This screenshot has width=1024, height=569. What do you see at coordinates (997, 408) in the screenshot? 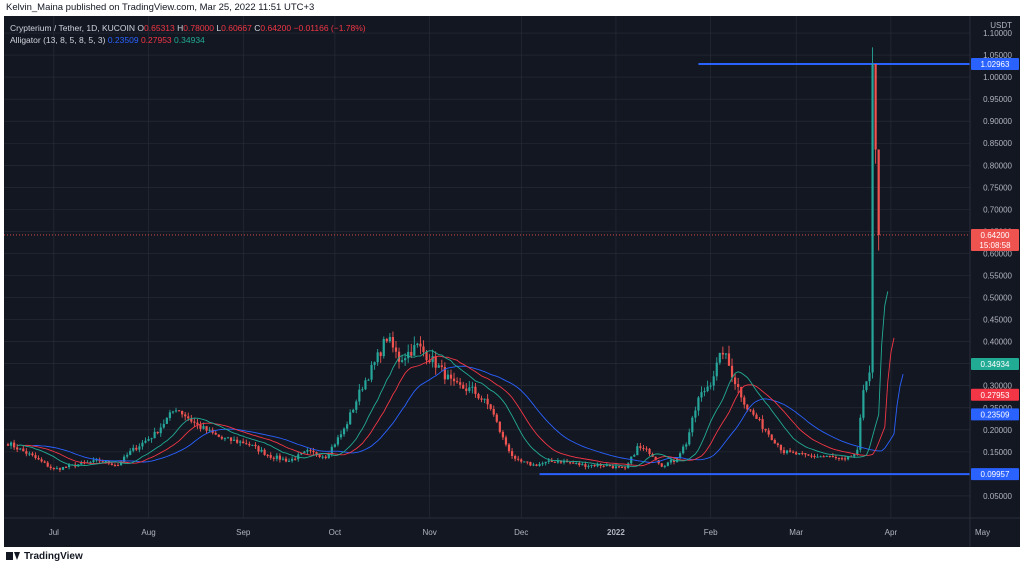
I see `y-tick-label: 0.25000` at bounding box center [997, 408].